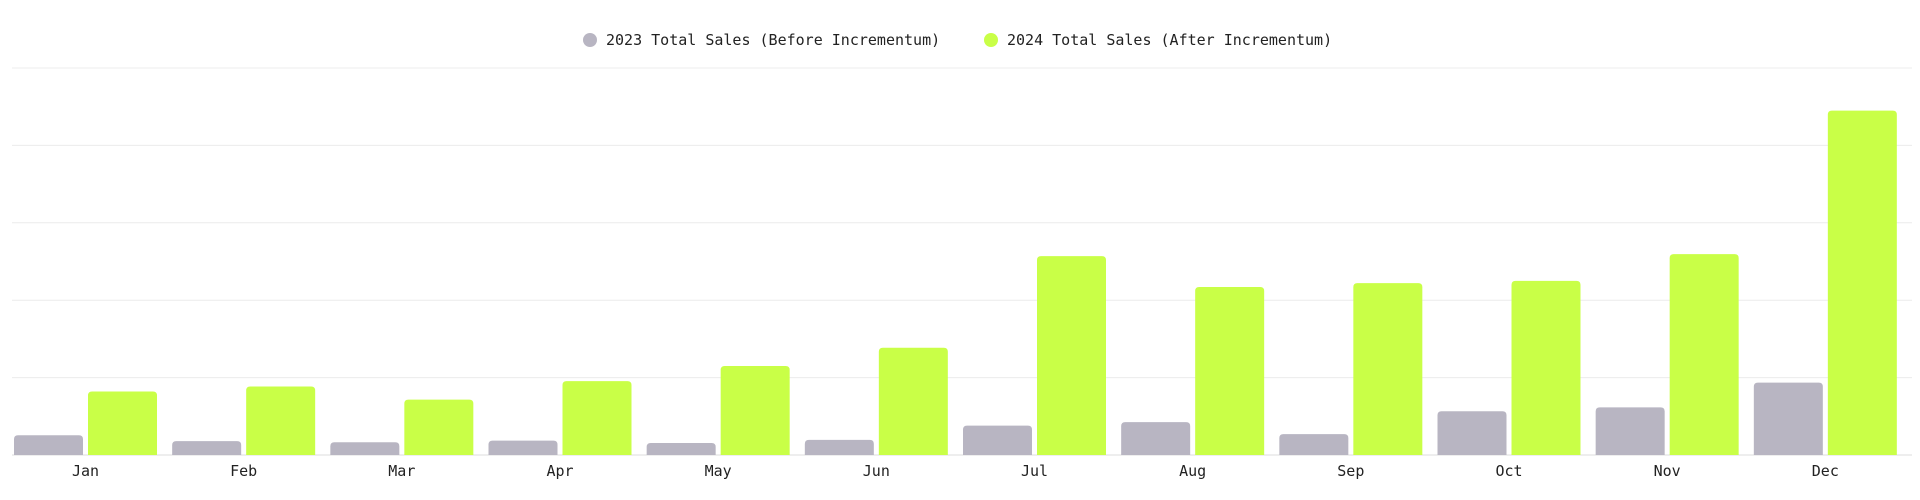  What do you see at coordinates (401, 471) in the screenshot?
I see `x-tick-label: Mar` at bounding box center [401, 471].